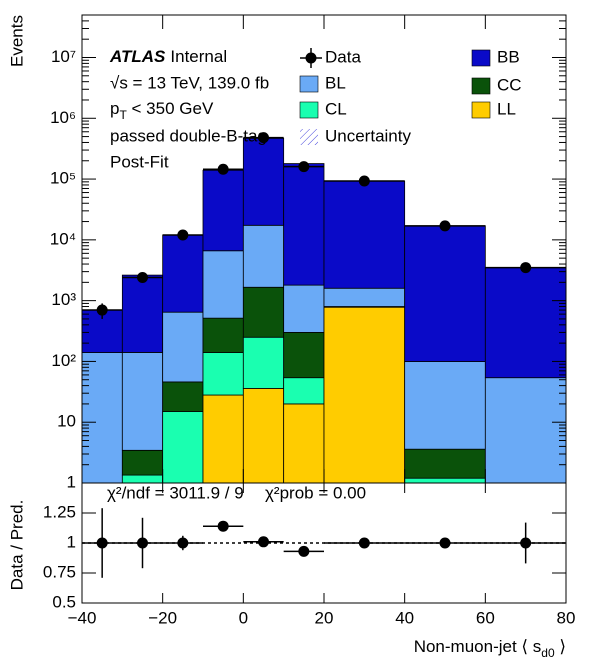 The height and width of the screenshot is (672, 596). I want to click on atlas-label: ATLAS Internal, so click(168, 56).